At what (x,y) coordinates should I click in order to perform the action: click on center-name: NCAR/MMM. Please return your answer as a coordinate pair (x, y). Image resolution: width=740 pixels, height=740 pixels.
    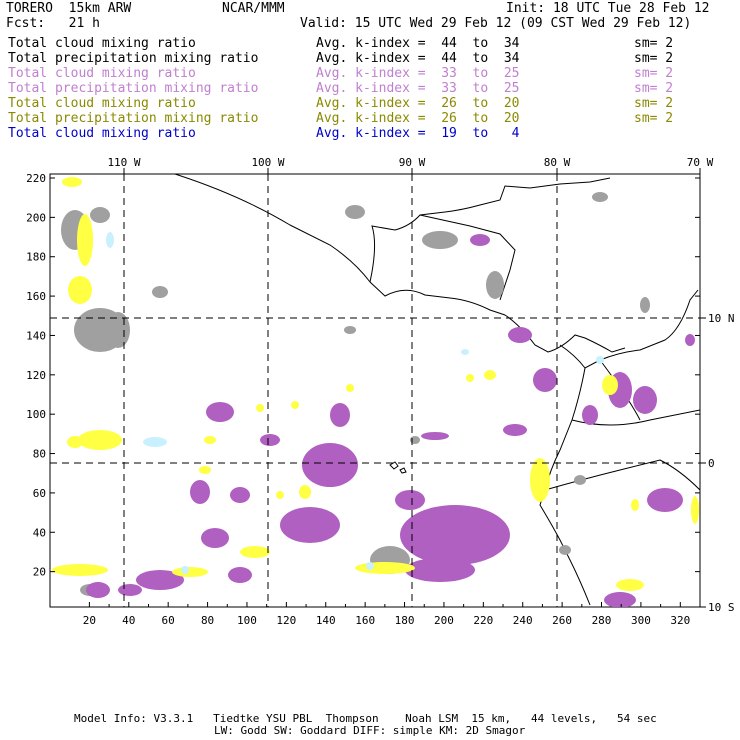
    Looking at the image, I should click on (253, 8).